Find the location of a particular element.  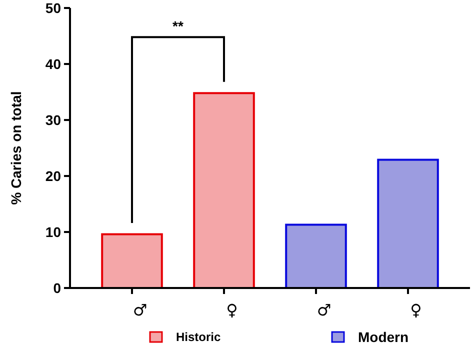

y-tick-label: 20 is located at coordinates (53, 176).